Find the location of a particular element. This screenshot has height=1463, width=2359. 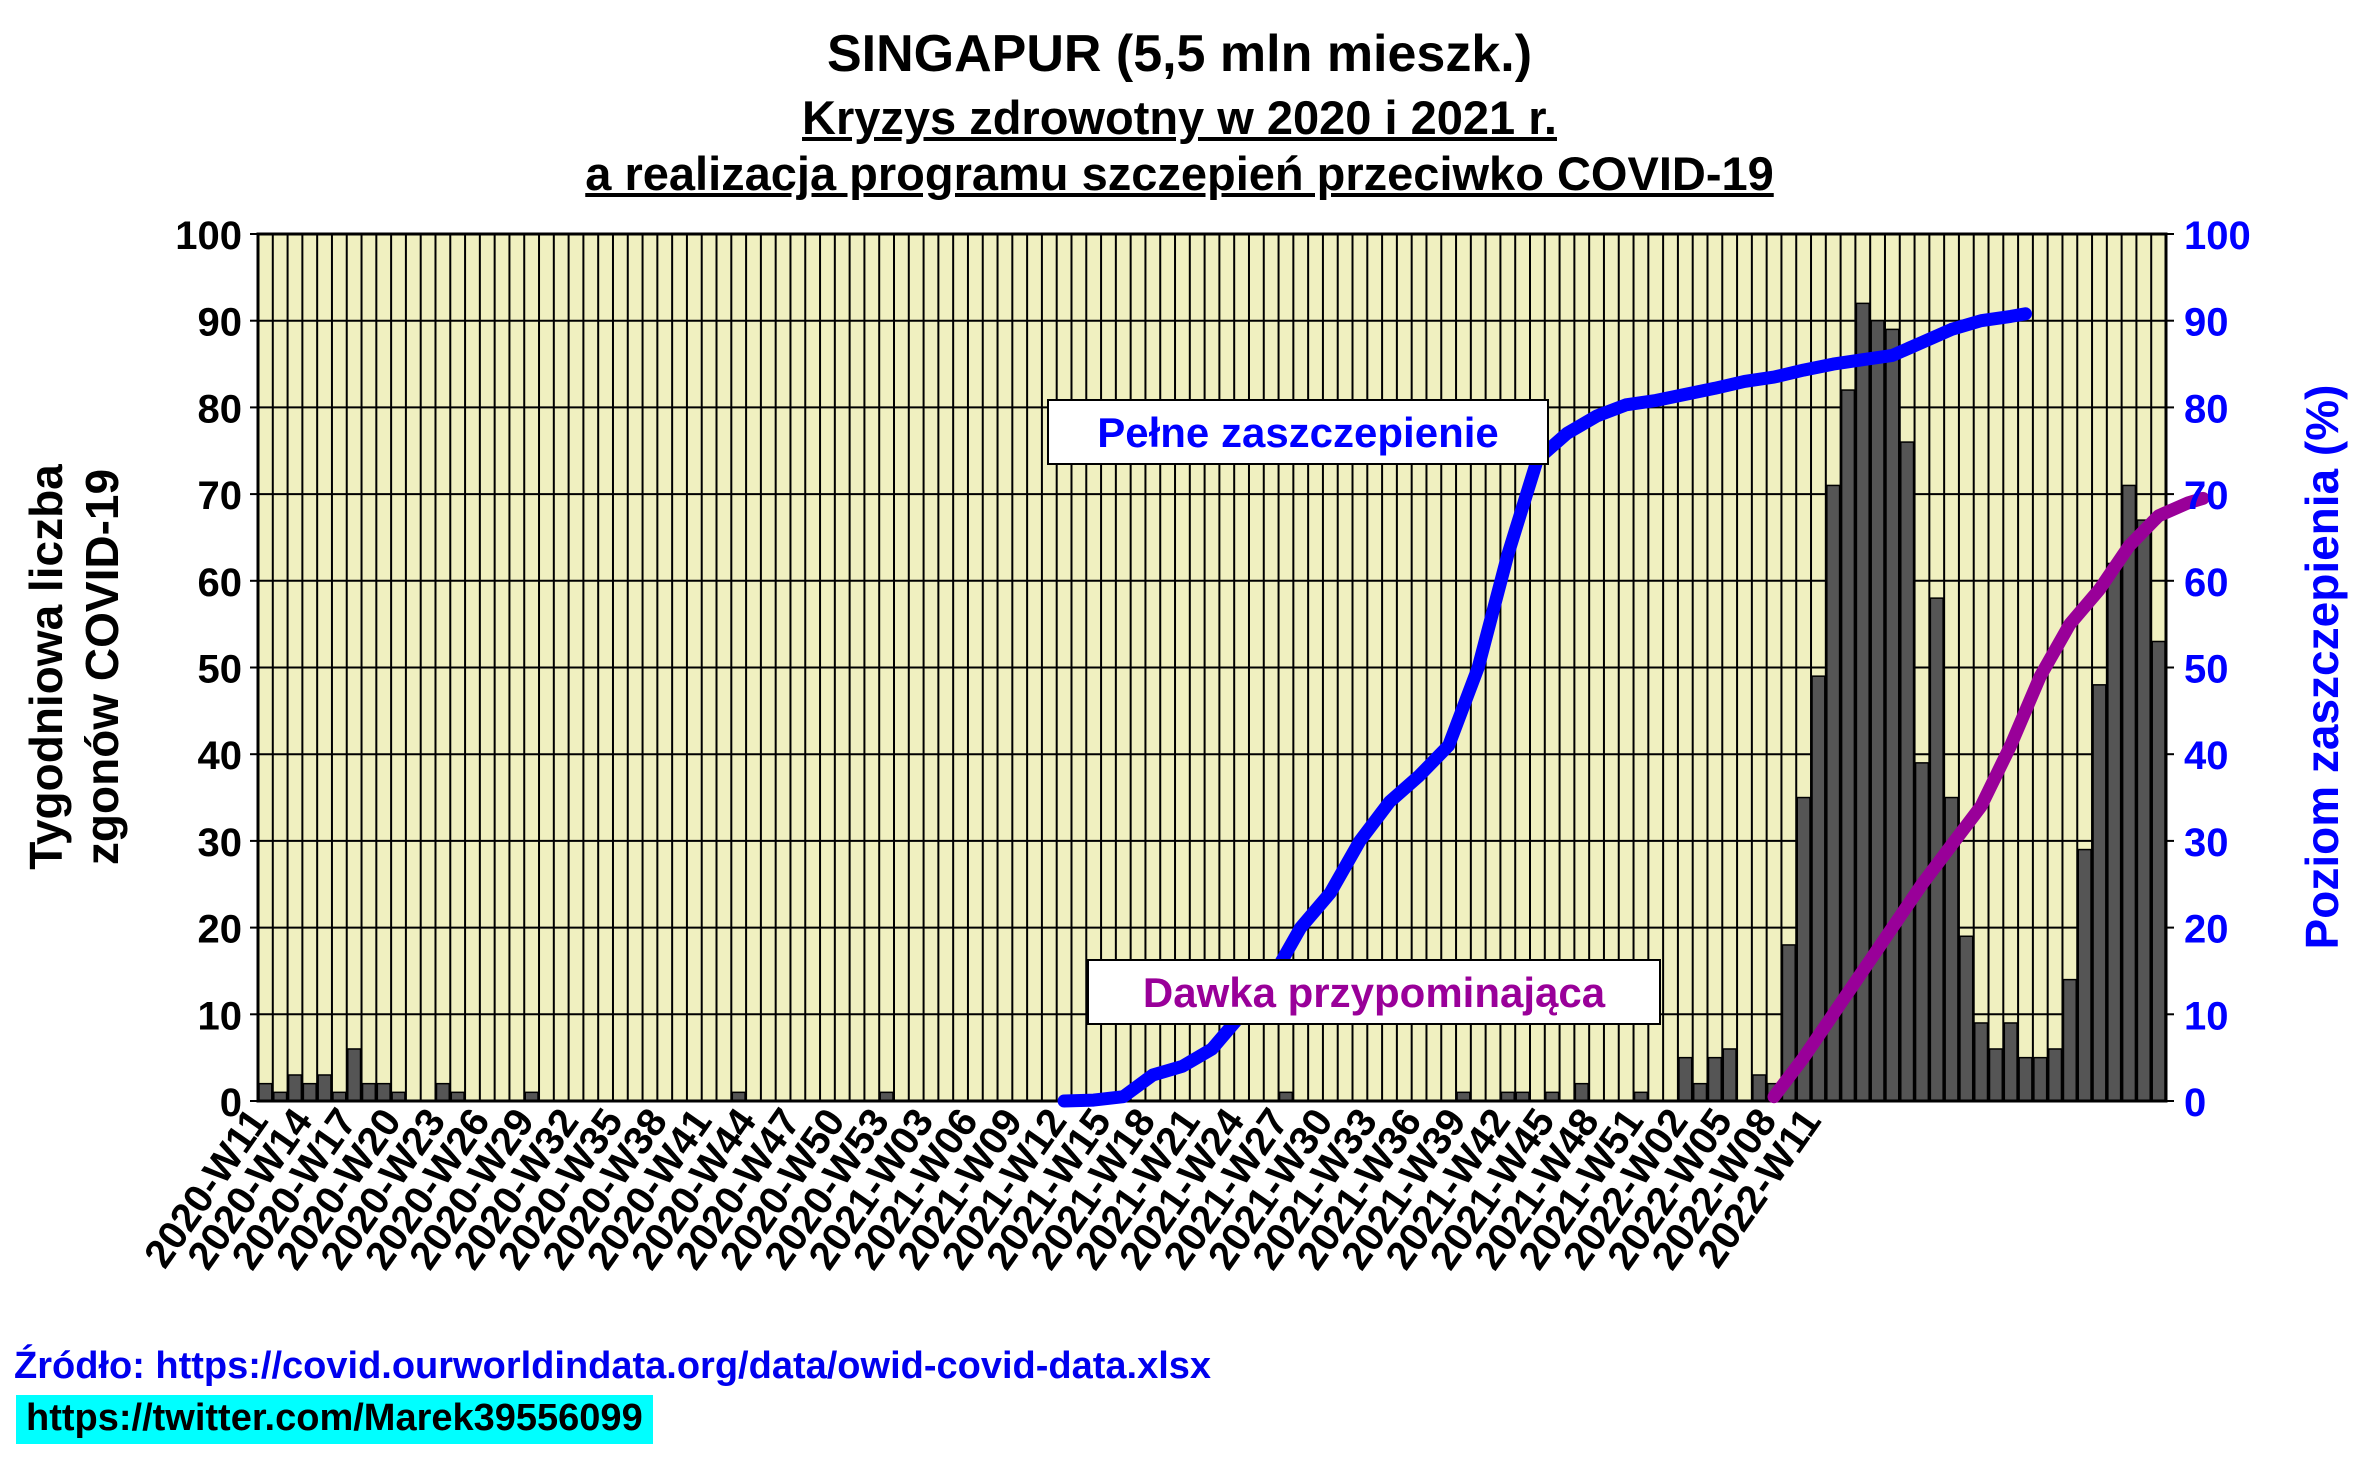

annotation-full-vaccination: Pełne zaszczepienie is located at coordinates (1298, 432).